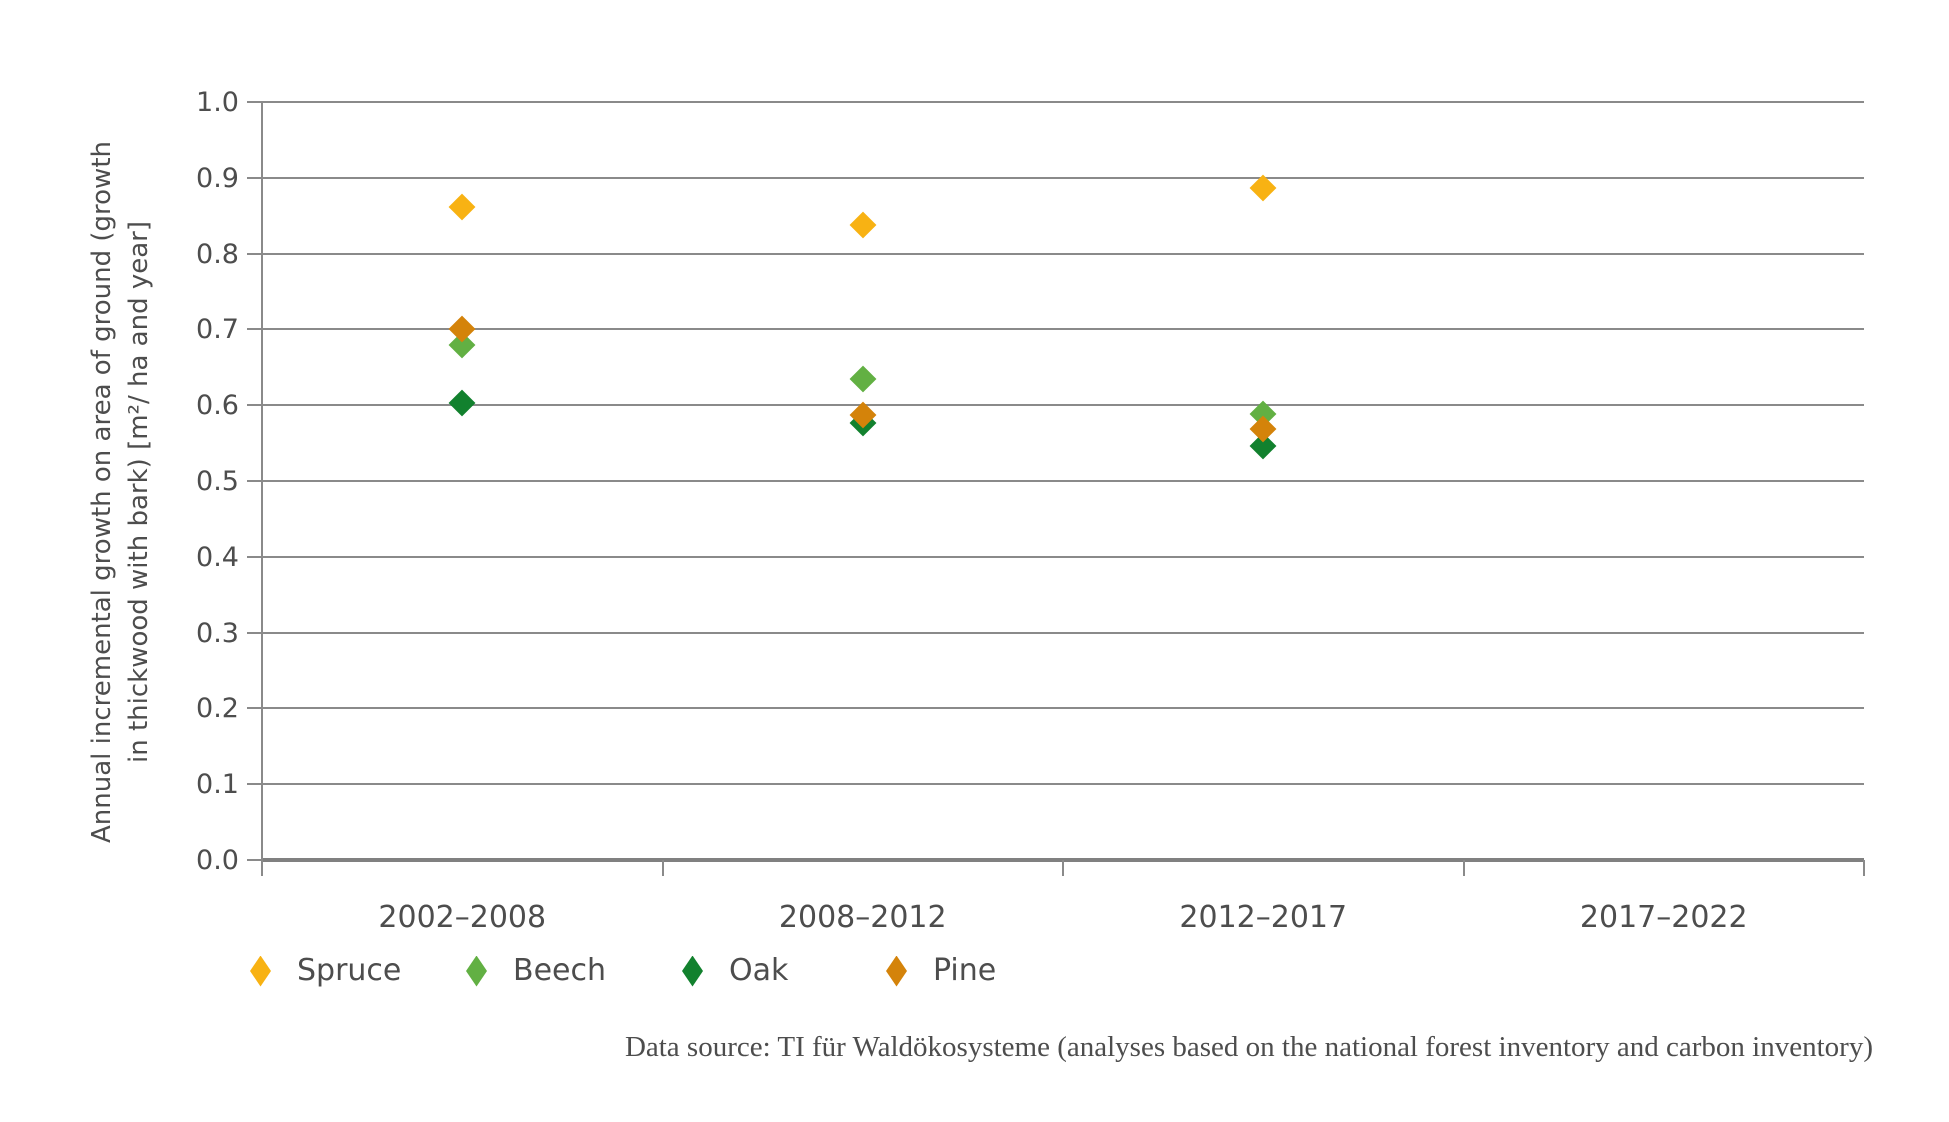 The width and height of the screenshot is (1949, 1122). What do you see at coordinates (254, 481) in the screenshot?
I see `y-tick-mark-0.5` at bounding box center [254, 481].